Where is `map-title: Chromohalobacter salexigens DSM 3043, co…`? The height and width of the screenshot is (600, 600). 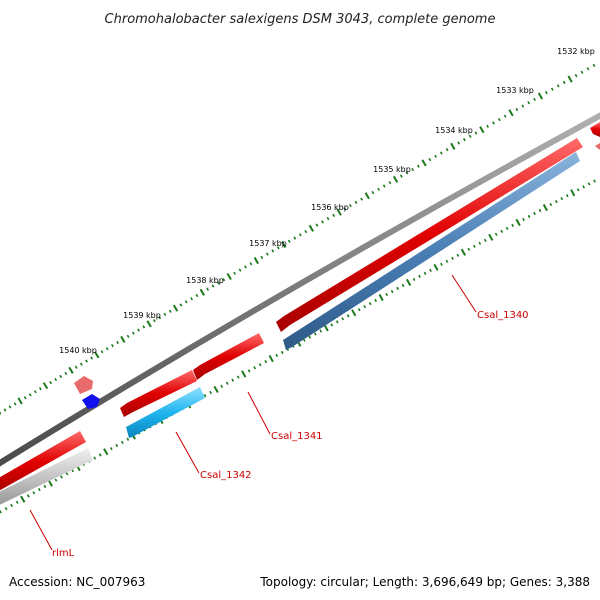
map-title: Chromohalobacter salexigens DSM 3043, co… is located at coordinates (300, 19).